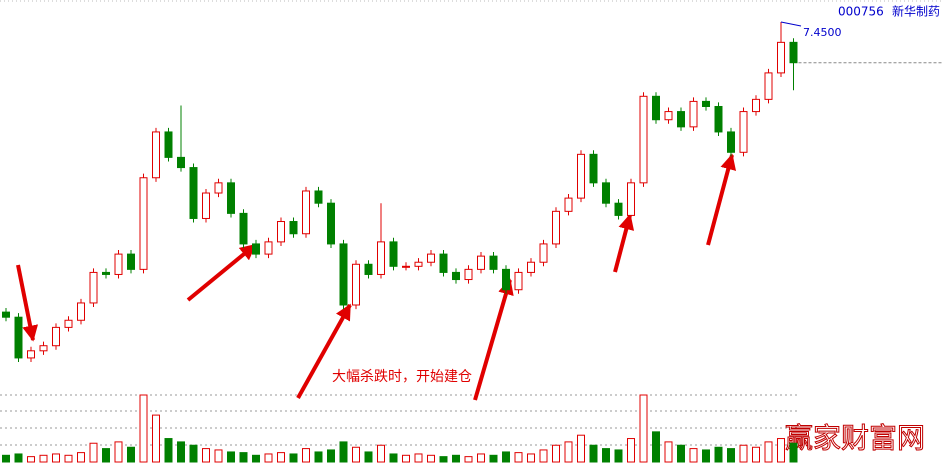 Image resolution: width=942 pixels, height=464 pixels. Describe the element at coordinates (855, 438) in the screenshot. I see `watermark: 赢家财富网` at that location.